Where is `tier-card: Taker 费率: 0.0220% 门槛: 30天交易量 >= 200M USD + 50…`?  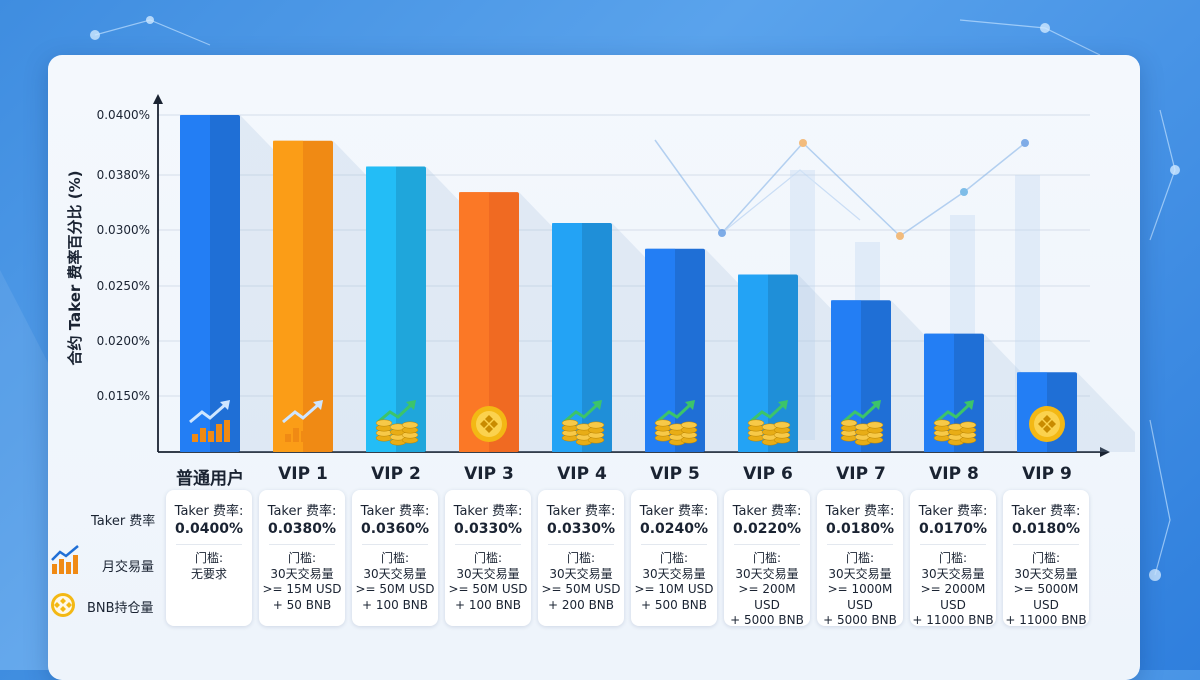
tier-card: Taker 费率: 0.0220% 门槛: 30天交易量 >= 200M USD + 50… is located at coordinates (767, 558).